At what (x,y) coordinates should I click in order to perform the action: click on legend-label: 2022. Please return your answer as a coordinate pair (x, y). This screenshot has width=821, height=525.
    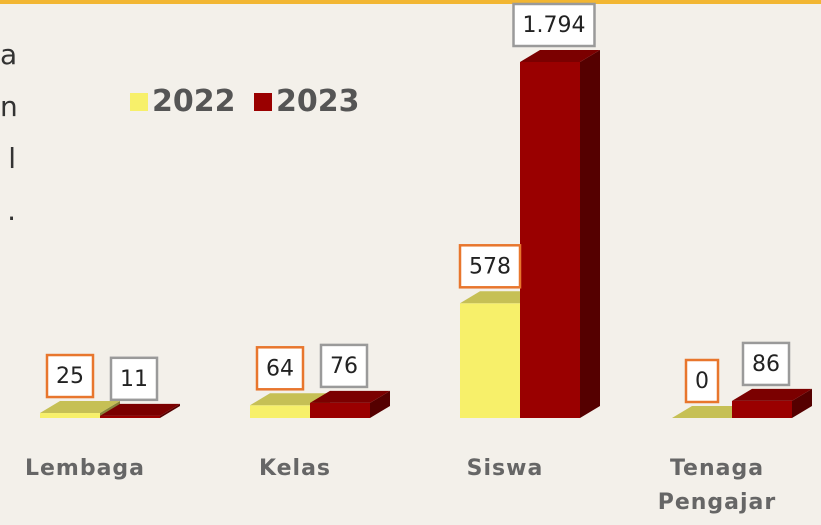
    Looking at the image, I should click on (194, 101).